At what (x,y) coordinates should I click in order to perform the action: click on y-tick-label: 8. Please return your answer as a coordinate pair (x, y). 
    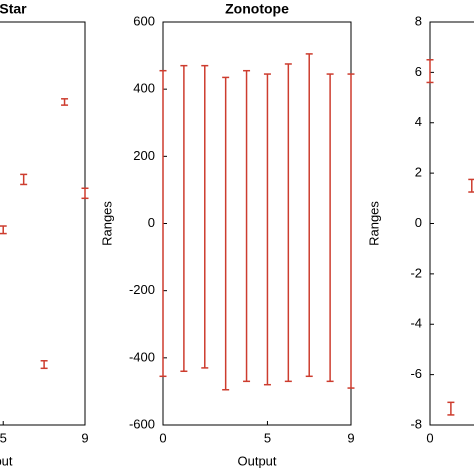
    Looking at the image, I should click on (418, 20).